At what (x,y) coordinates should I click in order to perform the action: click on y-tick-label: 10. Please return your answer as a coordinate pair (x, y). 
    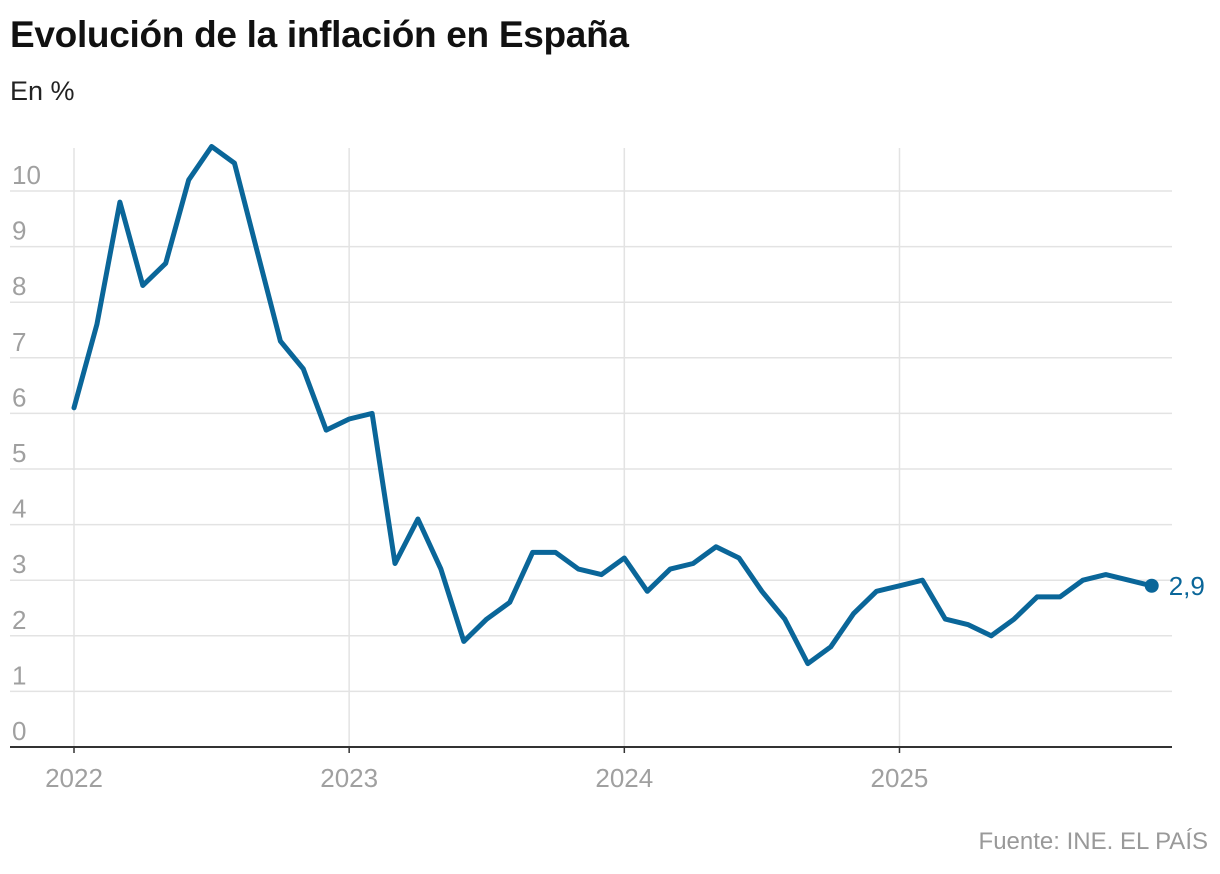
    Looking at the image, I should click on (26, 175).